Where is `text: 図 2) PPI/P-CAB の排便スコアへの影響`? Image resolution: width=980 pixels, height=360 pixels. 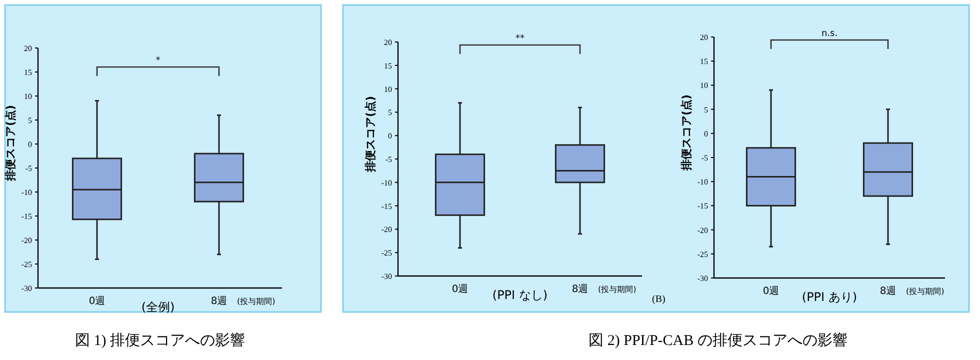 text: 図 2) PPI/P-CAB の排便スコアへの影響 is located at coordinates (718, 340).